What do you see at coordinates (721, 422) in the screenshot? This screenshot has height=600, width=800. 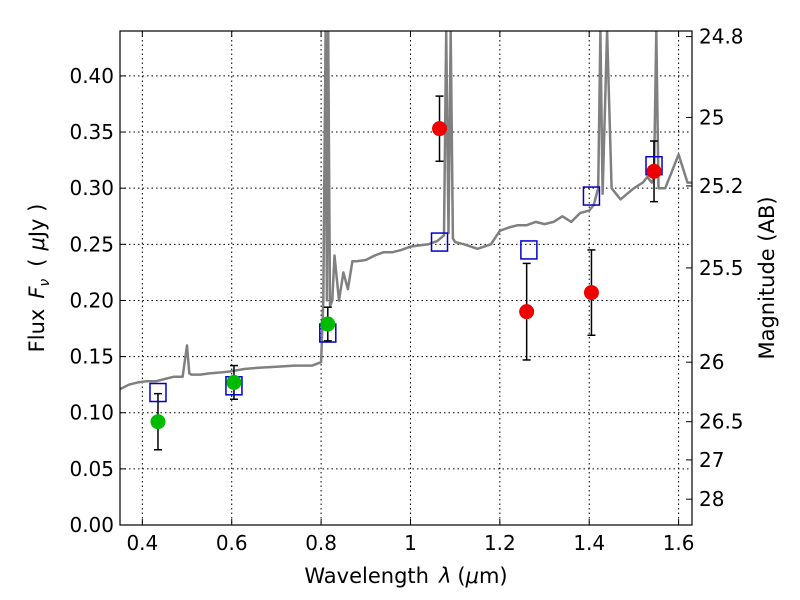 I see `y2-tick-label: 26.5` at bounding box center [721, 422].